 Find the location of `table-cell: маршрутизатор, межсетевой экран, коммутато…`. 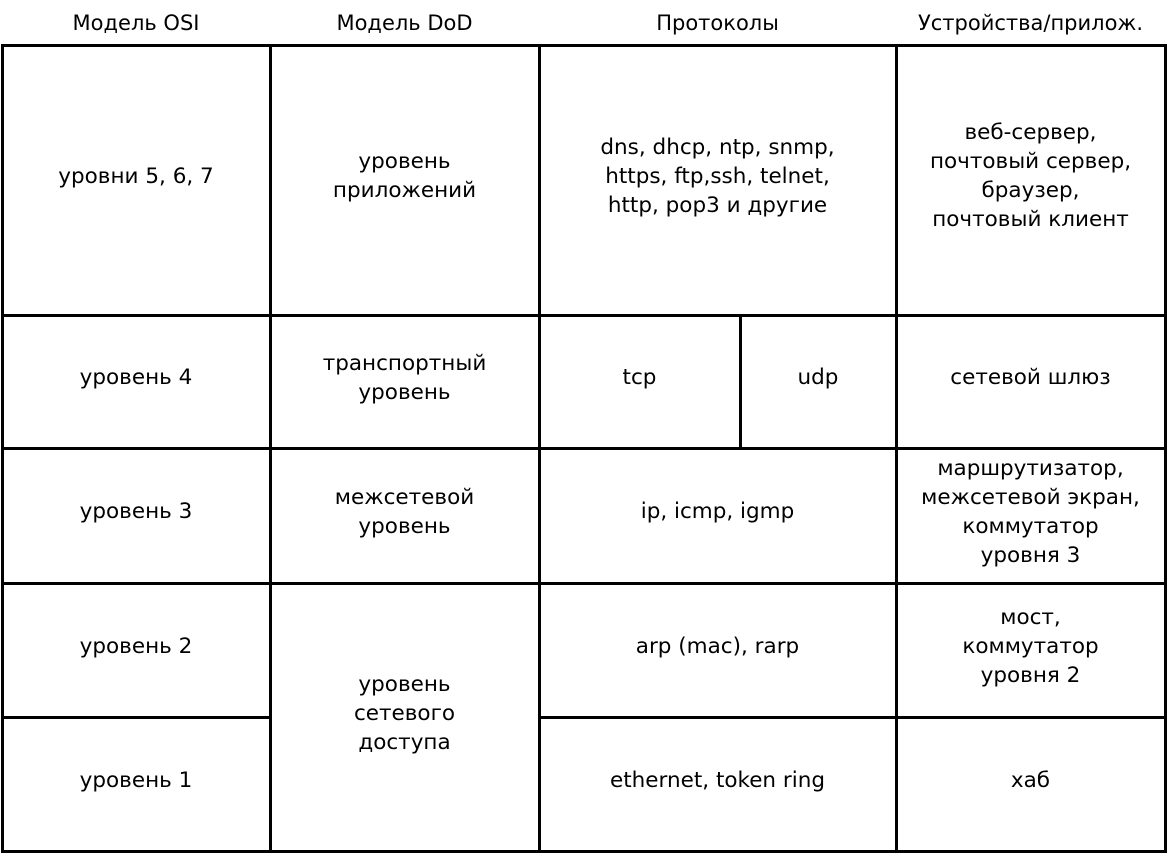

table-cell: маршрутизатор, межсетевой экран, коммутато… is located at coordinates (1030, 515).